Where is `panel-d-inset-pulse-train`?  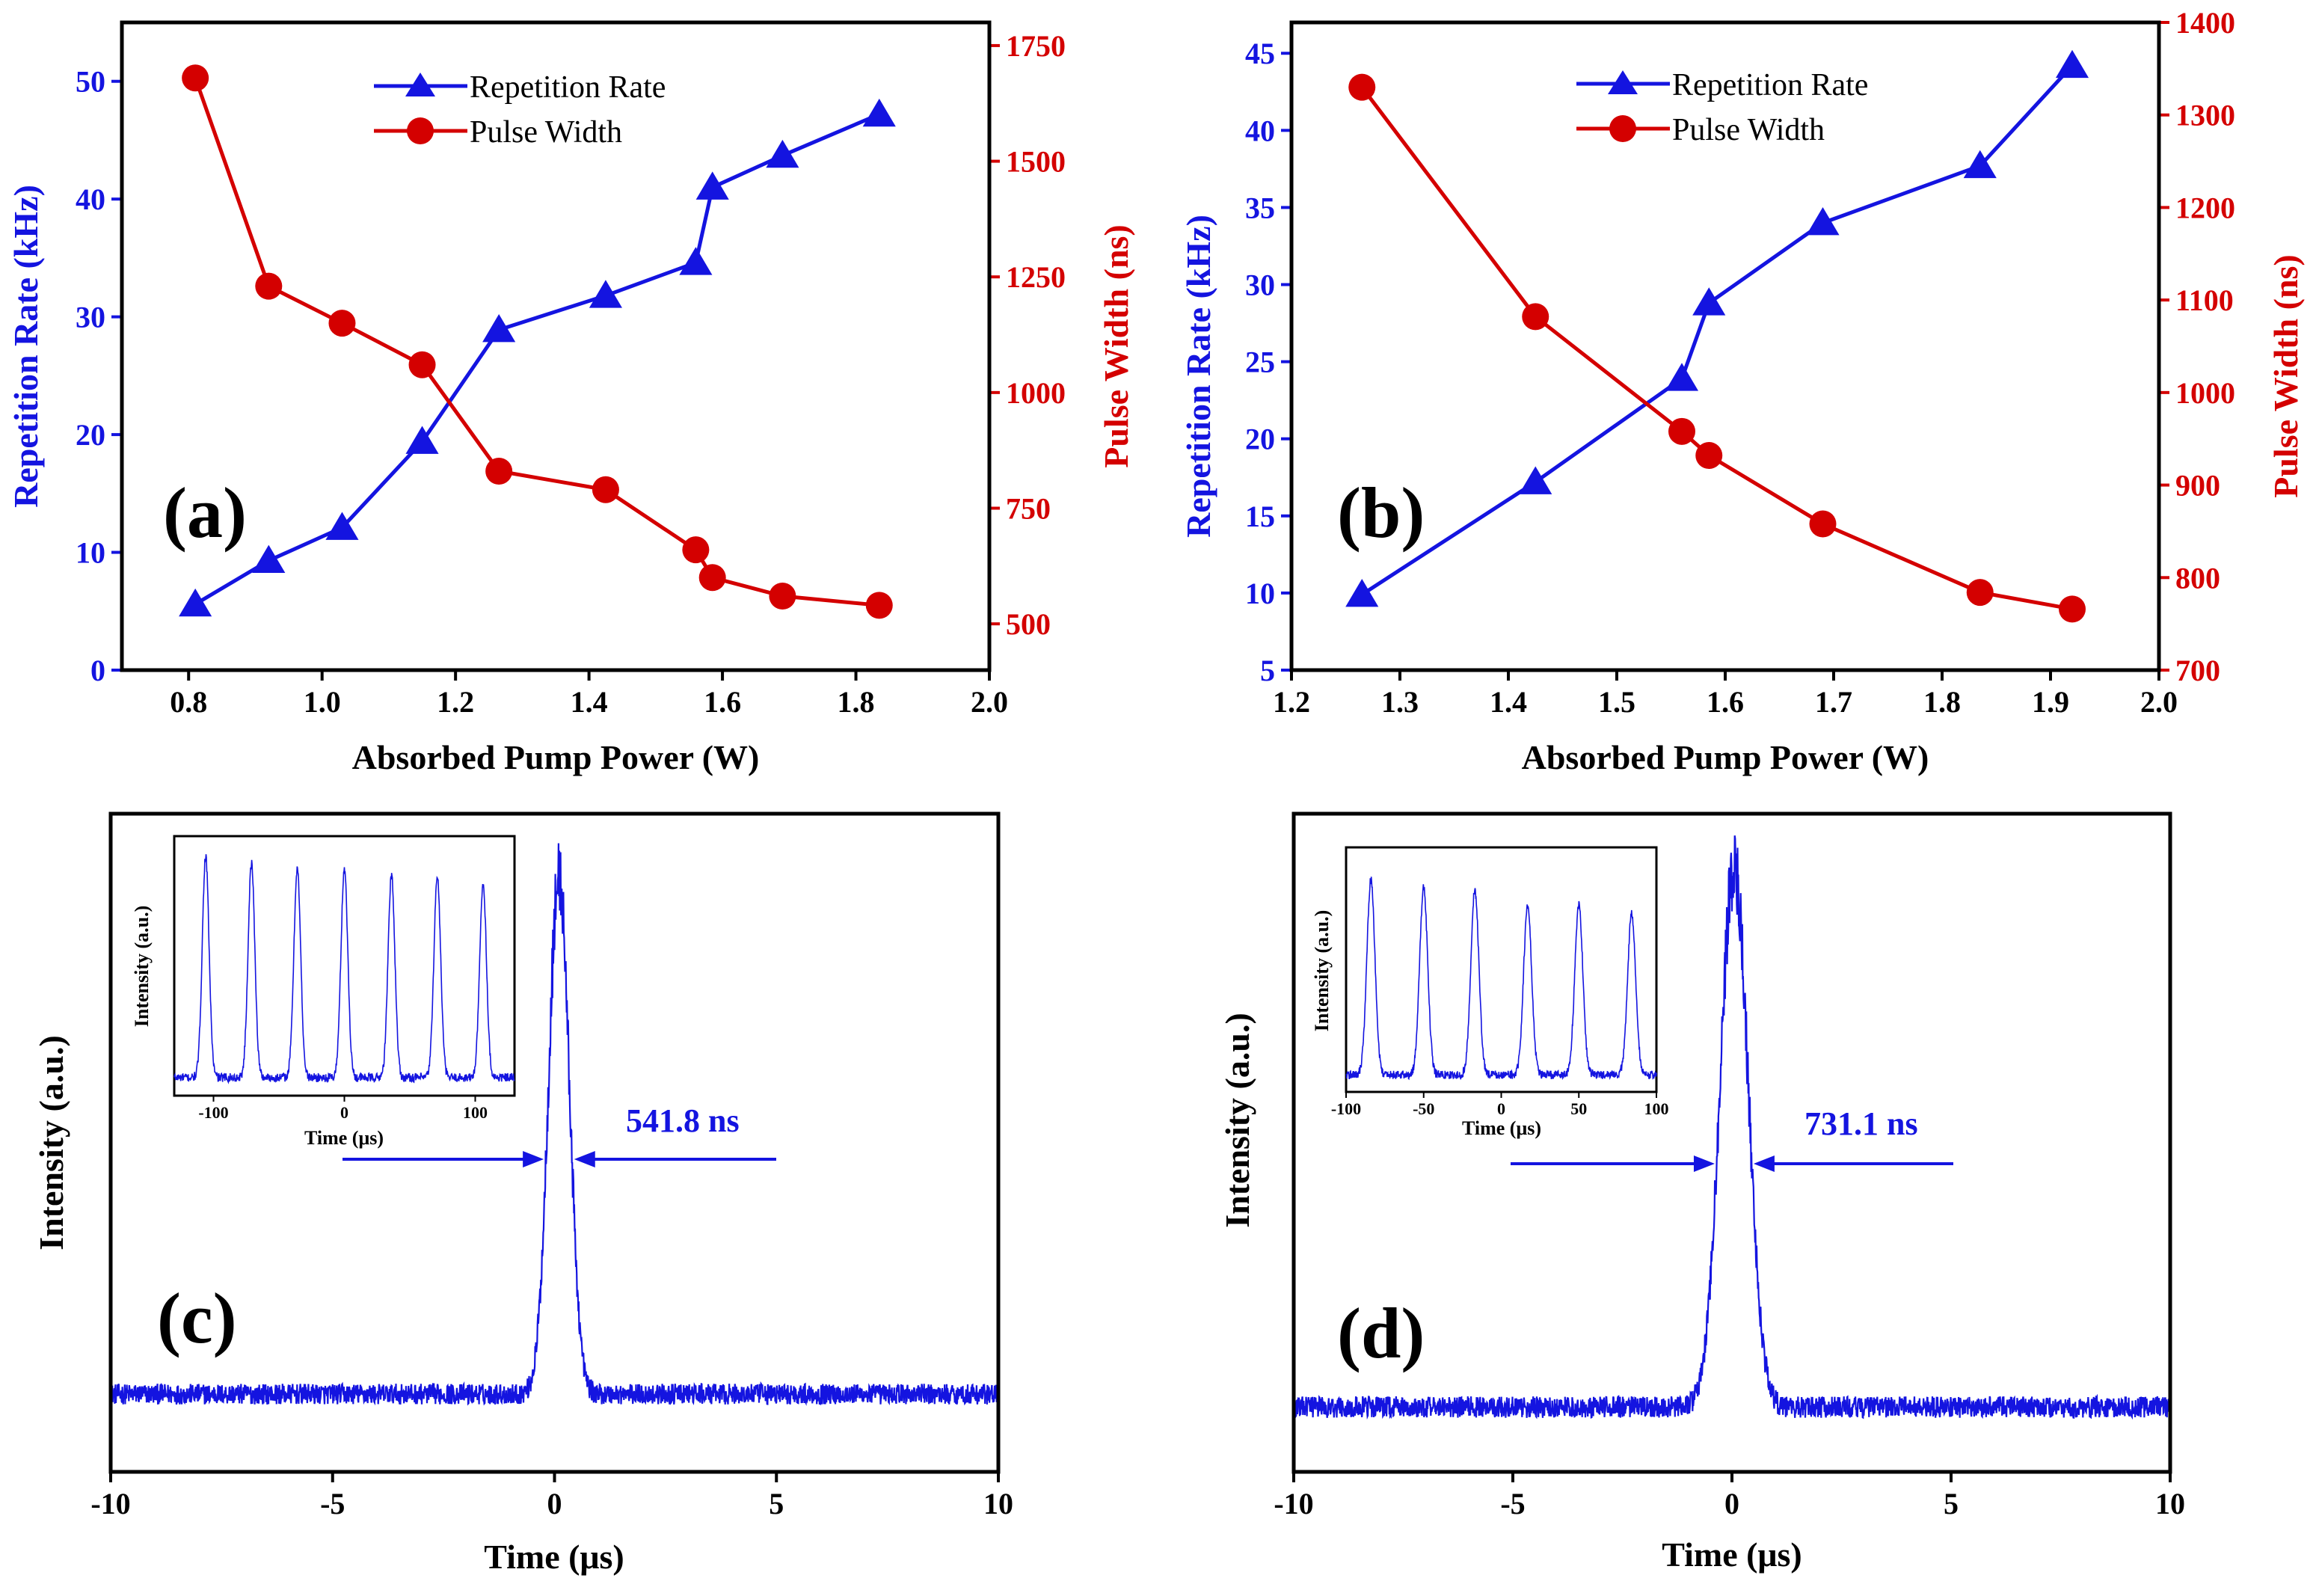
panel-d-inset-pulse-train is located at coordinates (1501, 979).